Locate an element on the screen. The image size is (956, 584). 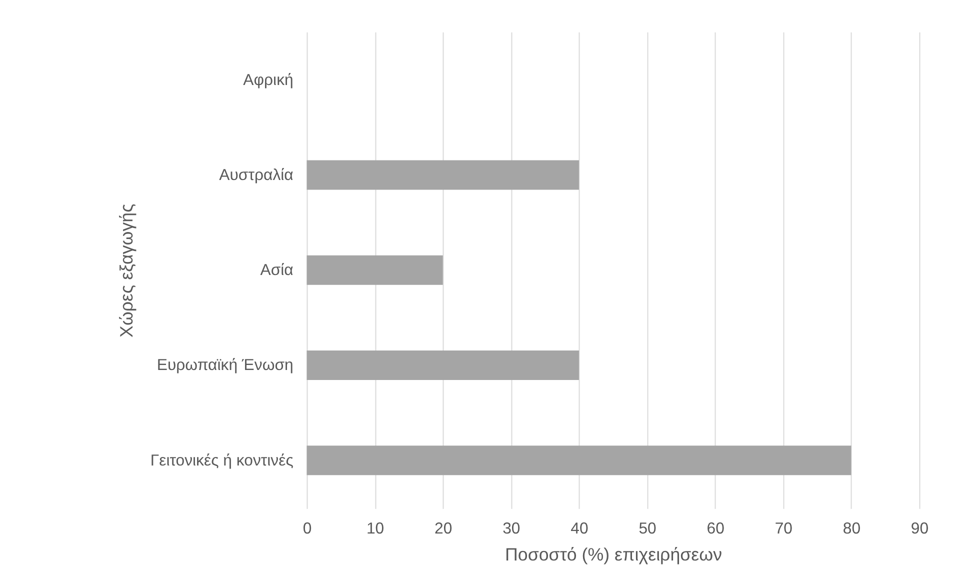
x-tick-label: 60 is located at coordinates (715, 529).